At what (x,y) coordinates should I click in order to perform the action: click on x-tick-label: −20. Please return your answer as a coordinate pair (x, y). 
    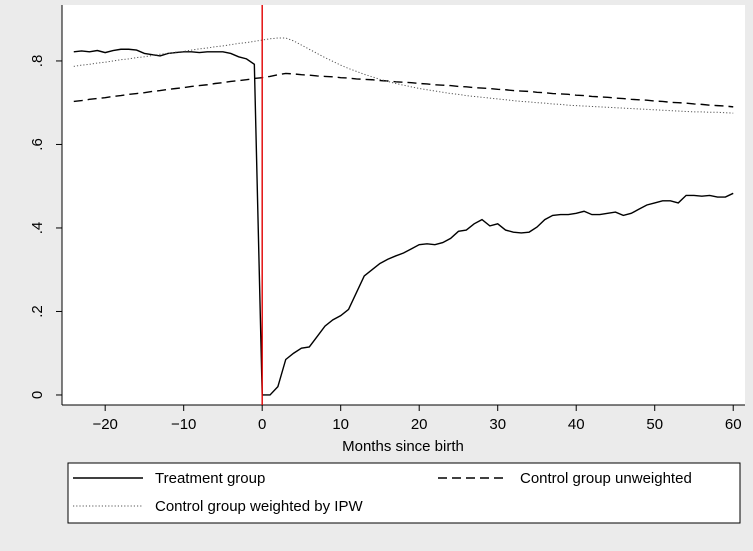
    Looking at the image, I should click on (104, 424).